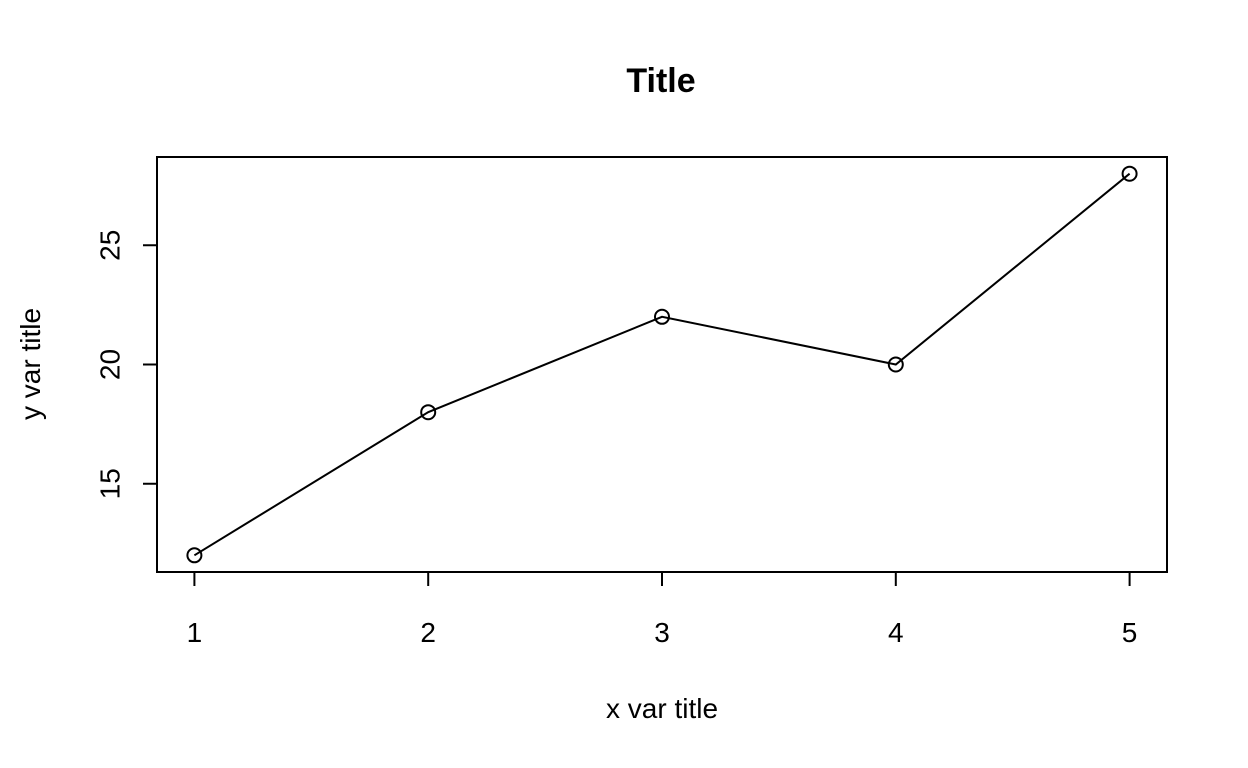 This screenshot has width=1248, height=768. What do you see at coordinates (110, 364) in the screenshot?
I see `y-tick-label: 20` at bounding box center [110, 364].